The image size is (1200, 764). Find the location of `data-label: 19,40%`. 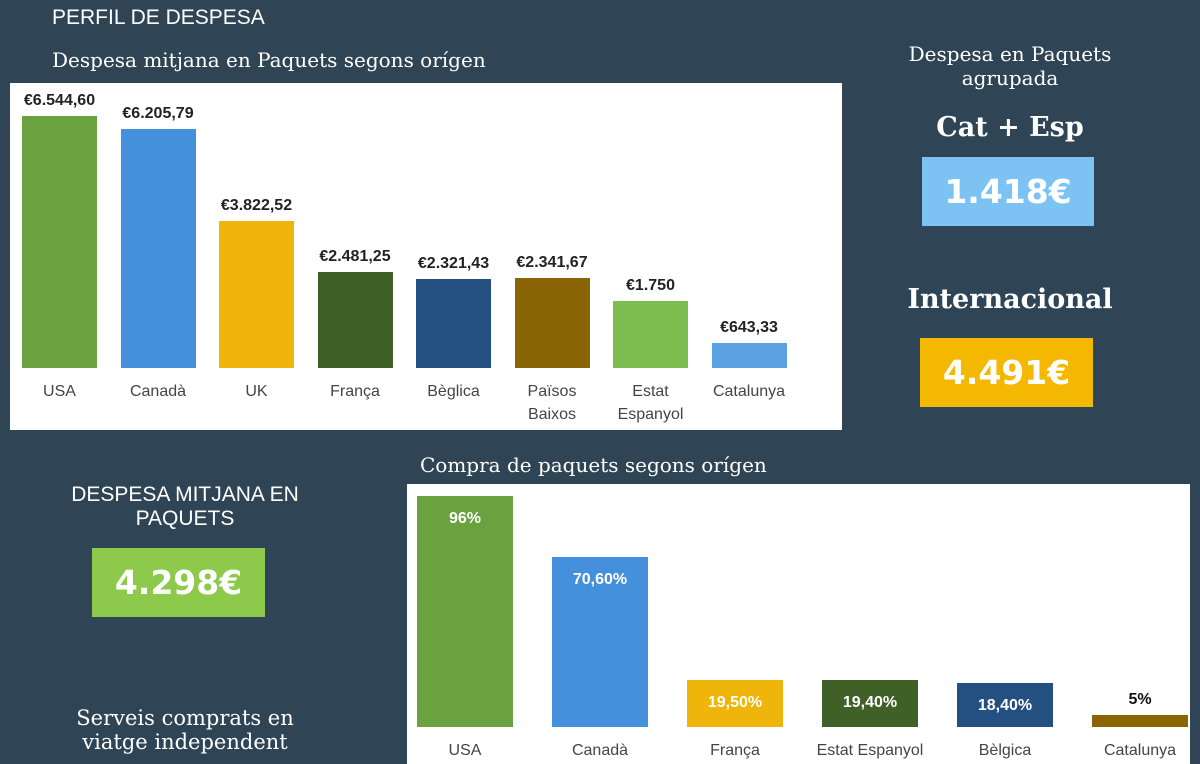

data-label: 19,40% is located at coordinates (870, 703).